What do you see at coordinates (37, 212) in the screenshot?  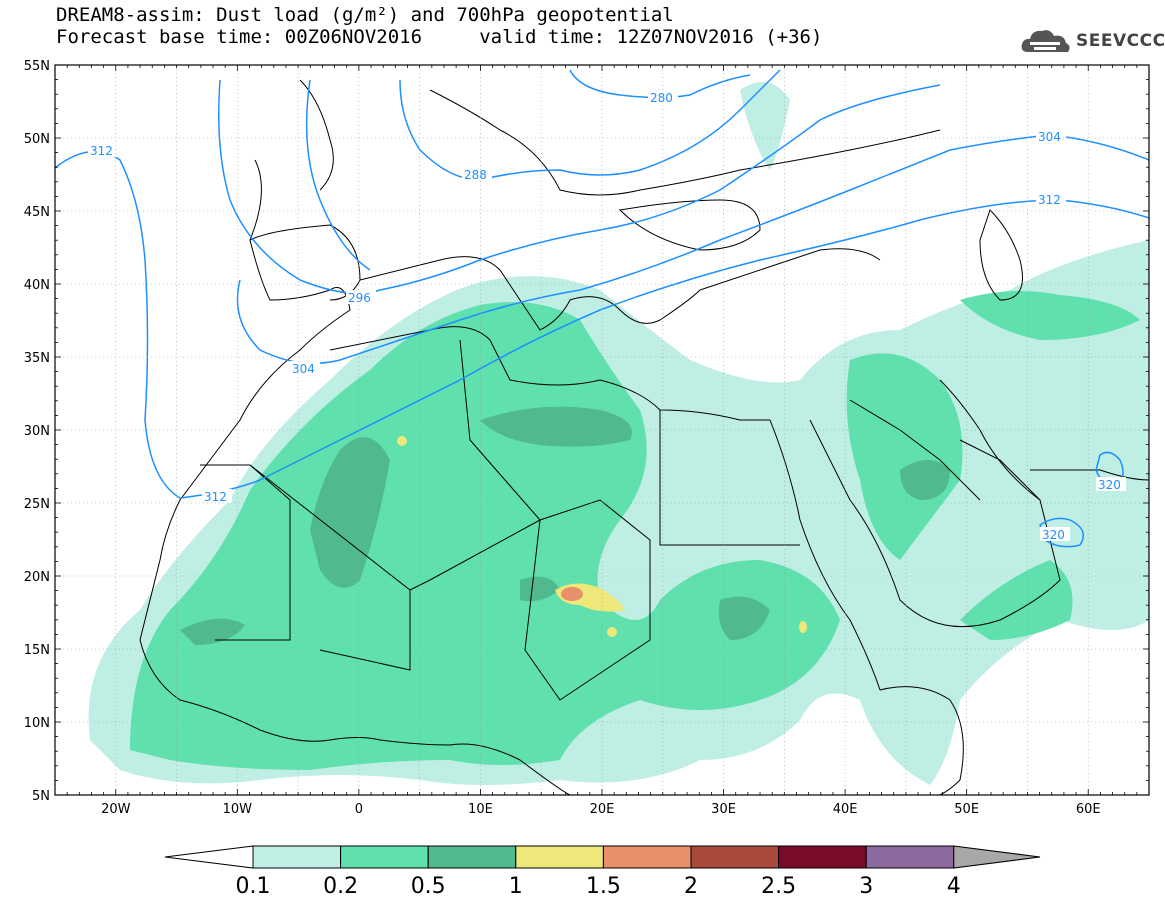 I see `lat-label: 45N` at bounding box center [37, 212].